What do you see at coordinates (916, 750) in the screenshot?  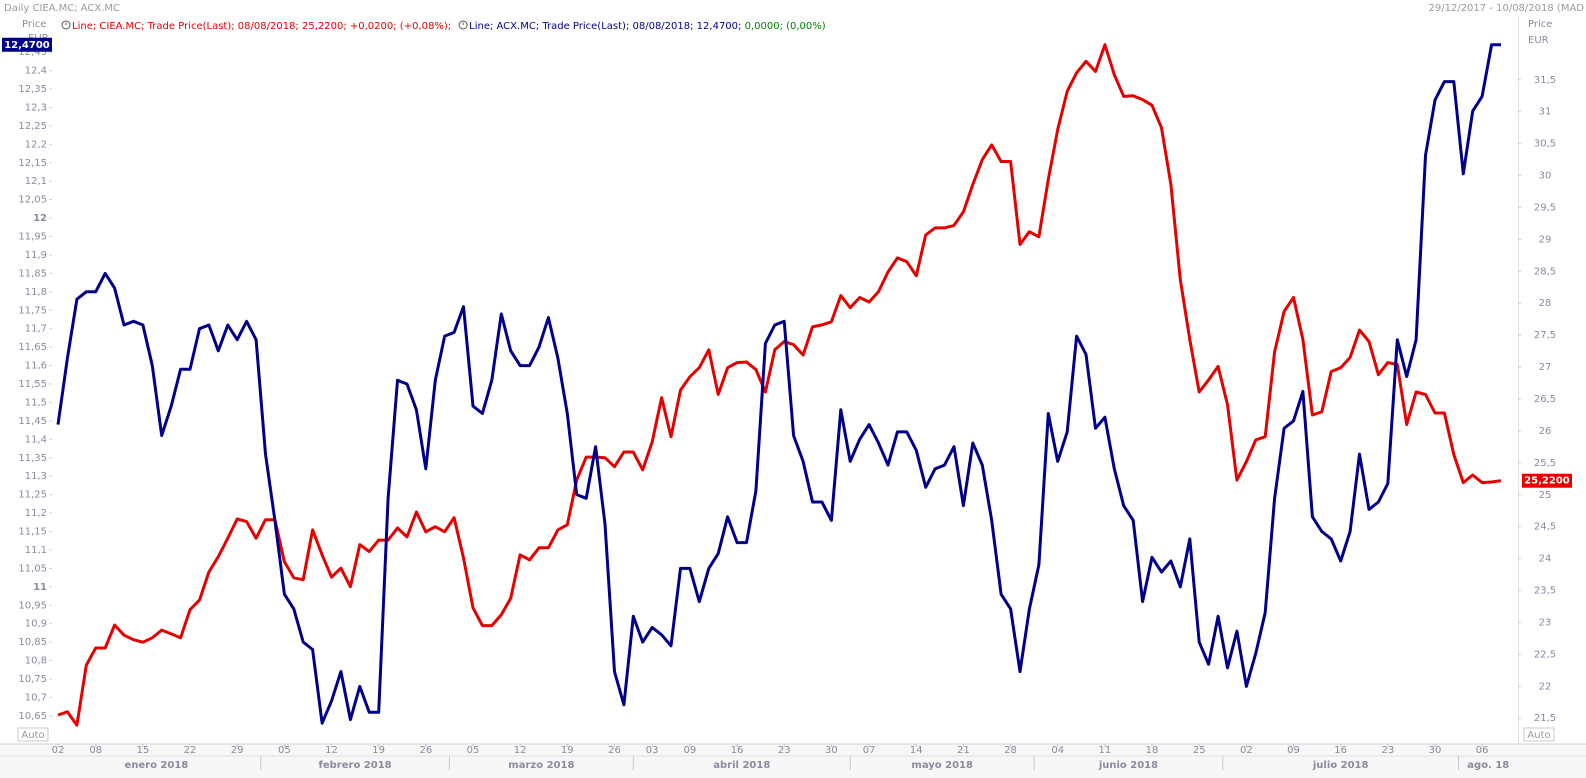 I see `x-tick-label: 14` at bounding box center [916, 750].